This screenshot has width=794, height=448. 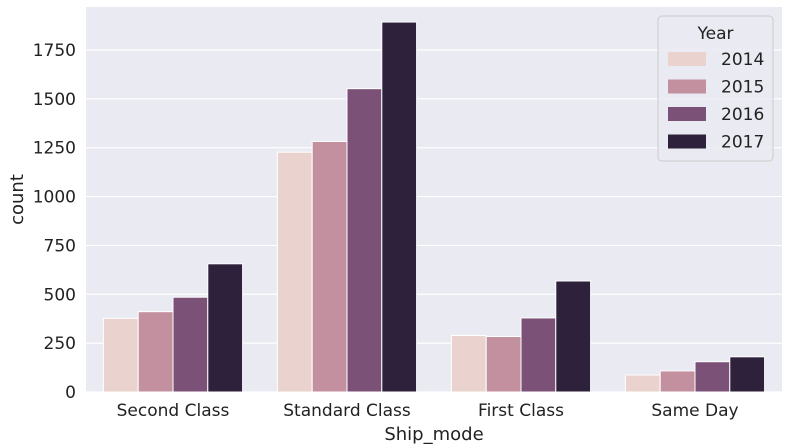 What do you see at coordinates (225, 328) in the screenshot?
I see `bar-2017-second-class` at bounding box center [225, 328].